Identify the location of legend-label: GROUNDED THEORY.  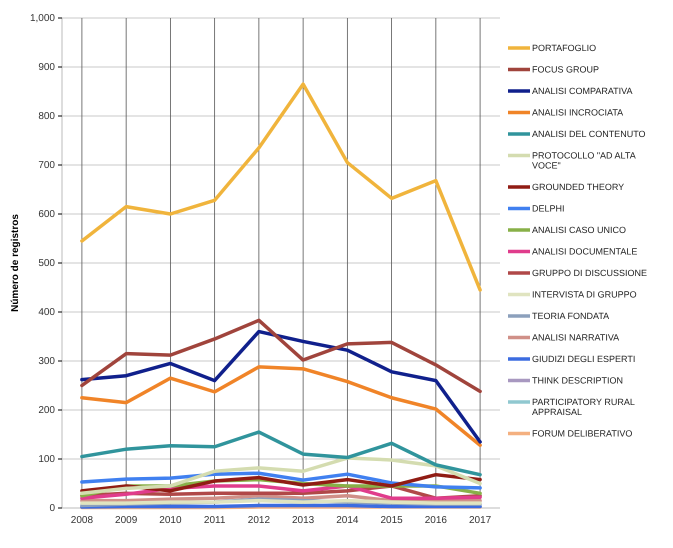
(578, 187).